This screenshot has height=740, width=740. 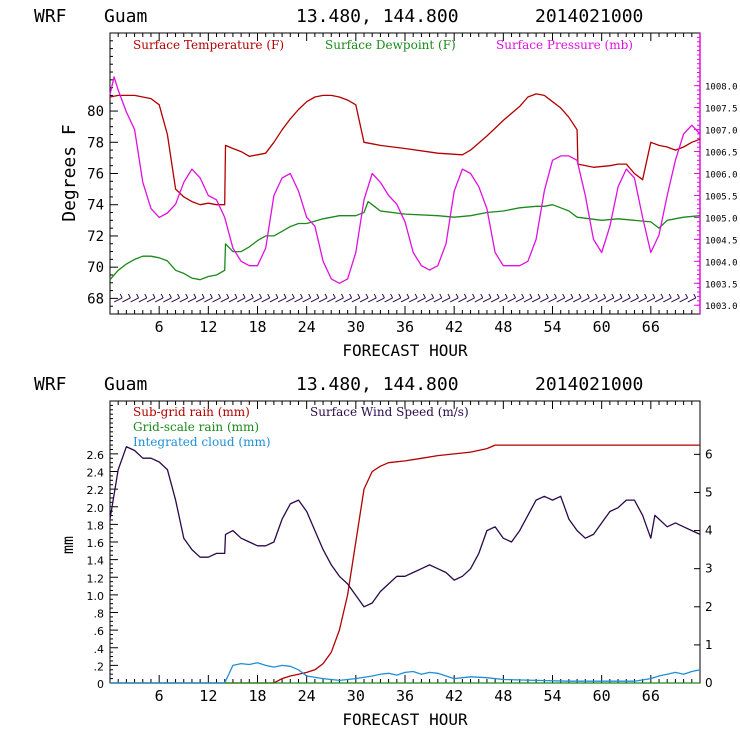 I want to click on panel2-series-integrated-cloud-mm, so click(x=405, y=673).